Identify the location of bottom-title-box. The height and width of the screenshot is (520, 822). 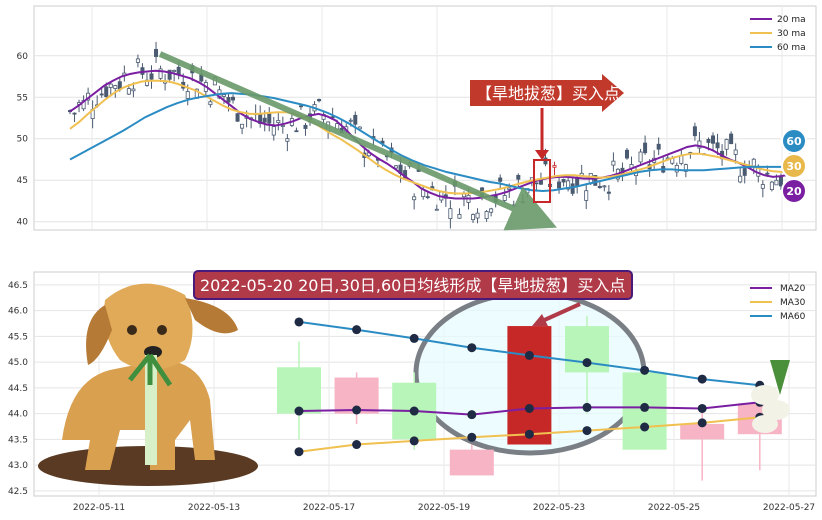
(413, 285).